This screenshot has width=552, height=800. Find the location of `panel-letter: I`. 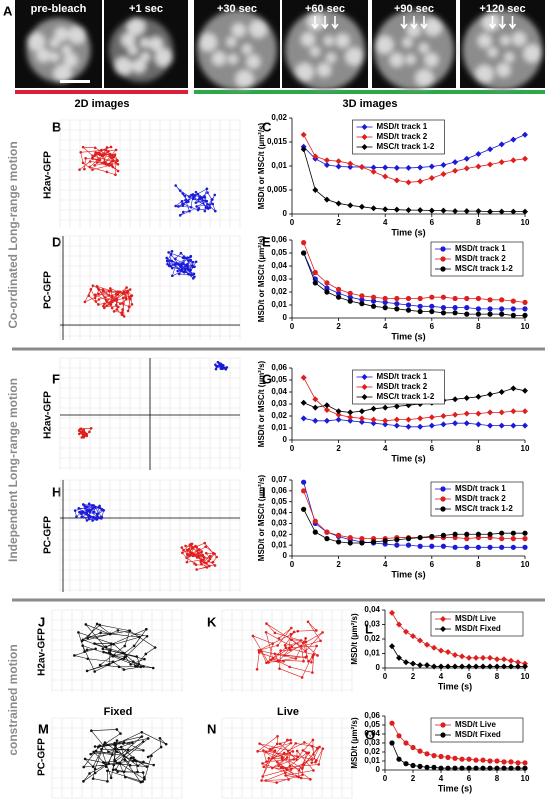

panel-letter: I is located at coordinates (264, 491).